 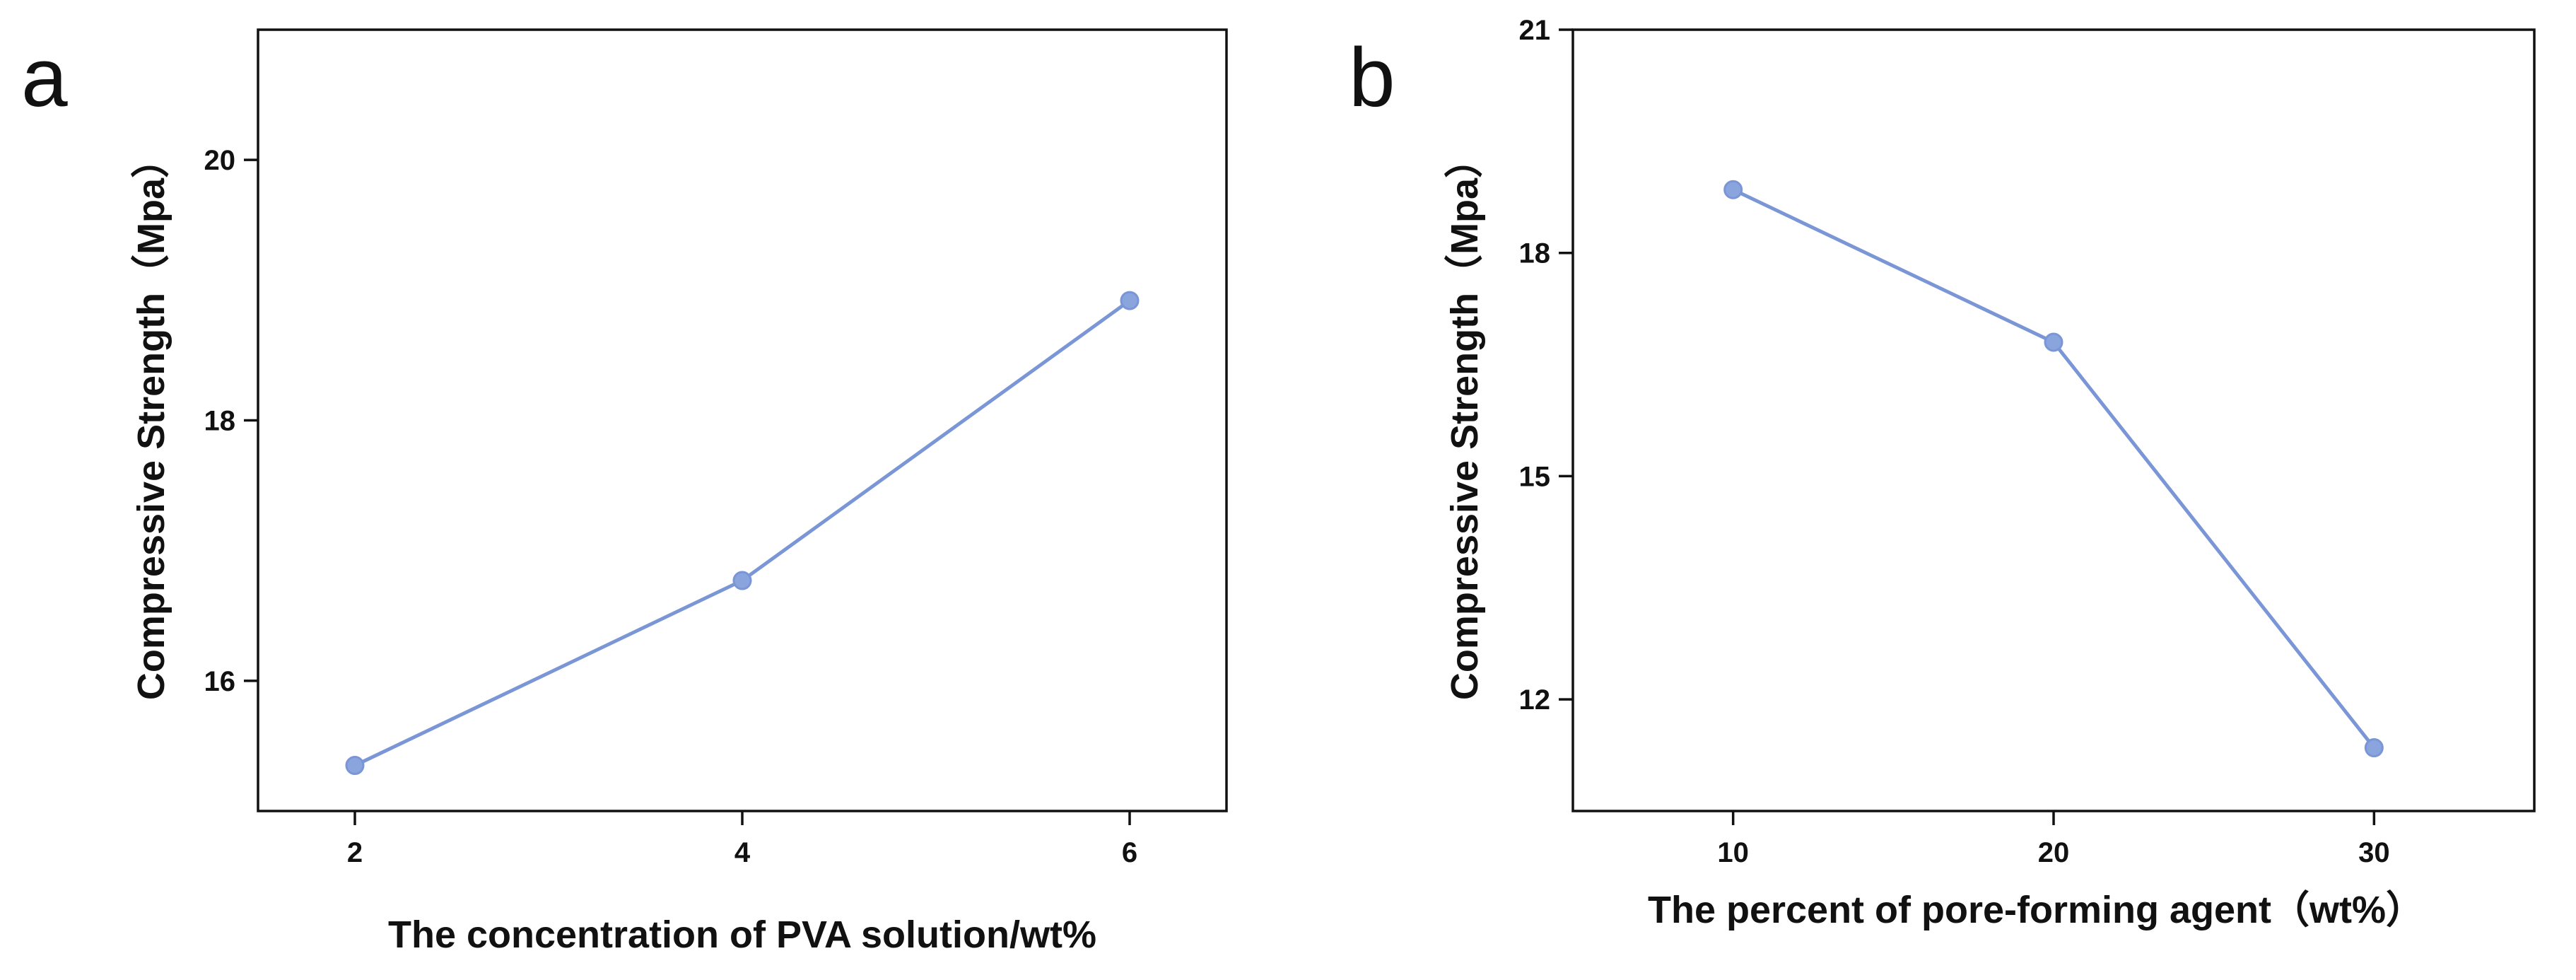 I want to click on x-tick-label-a-2: 6, so click(x=1130, y=853).